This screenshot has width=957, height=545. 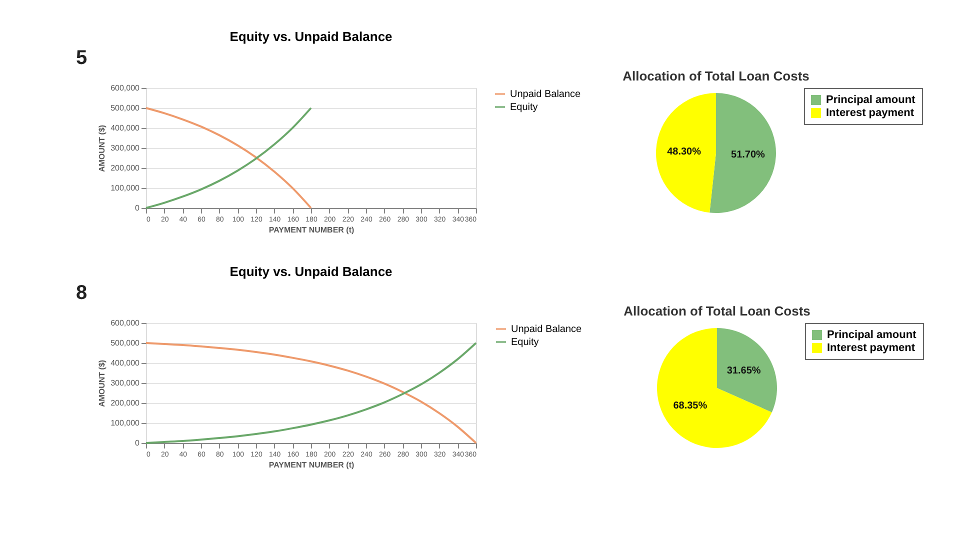 I want to click on data-label: 31.65%, so click(x=743, y=371).